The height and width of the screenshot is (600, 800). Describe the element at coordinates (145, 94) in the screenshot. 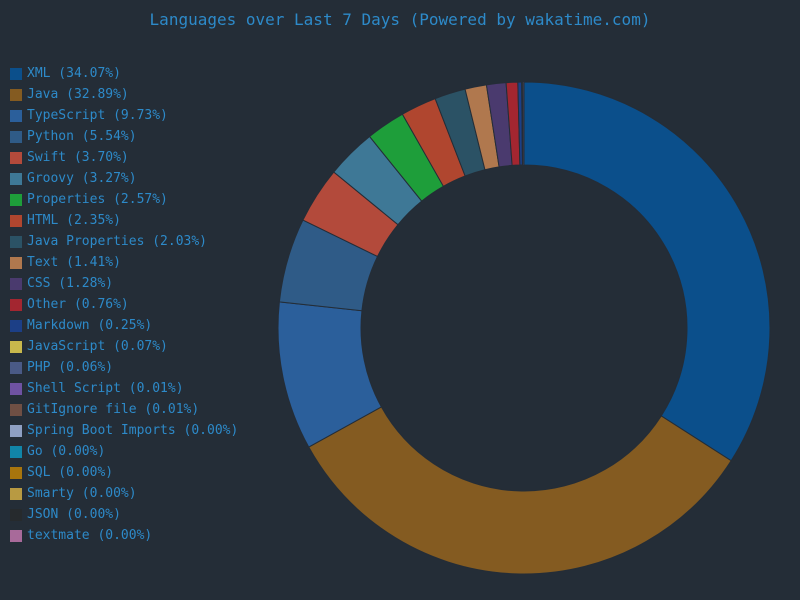

I see `legend-item: Java (32.89%)` at that location.